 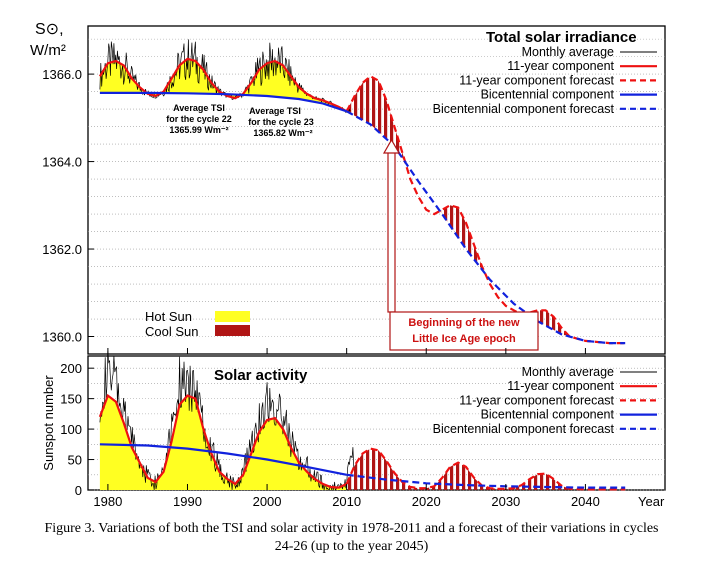 I want to click on cool-sun-swatch, so click(x=232, y=330).